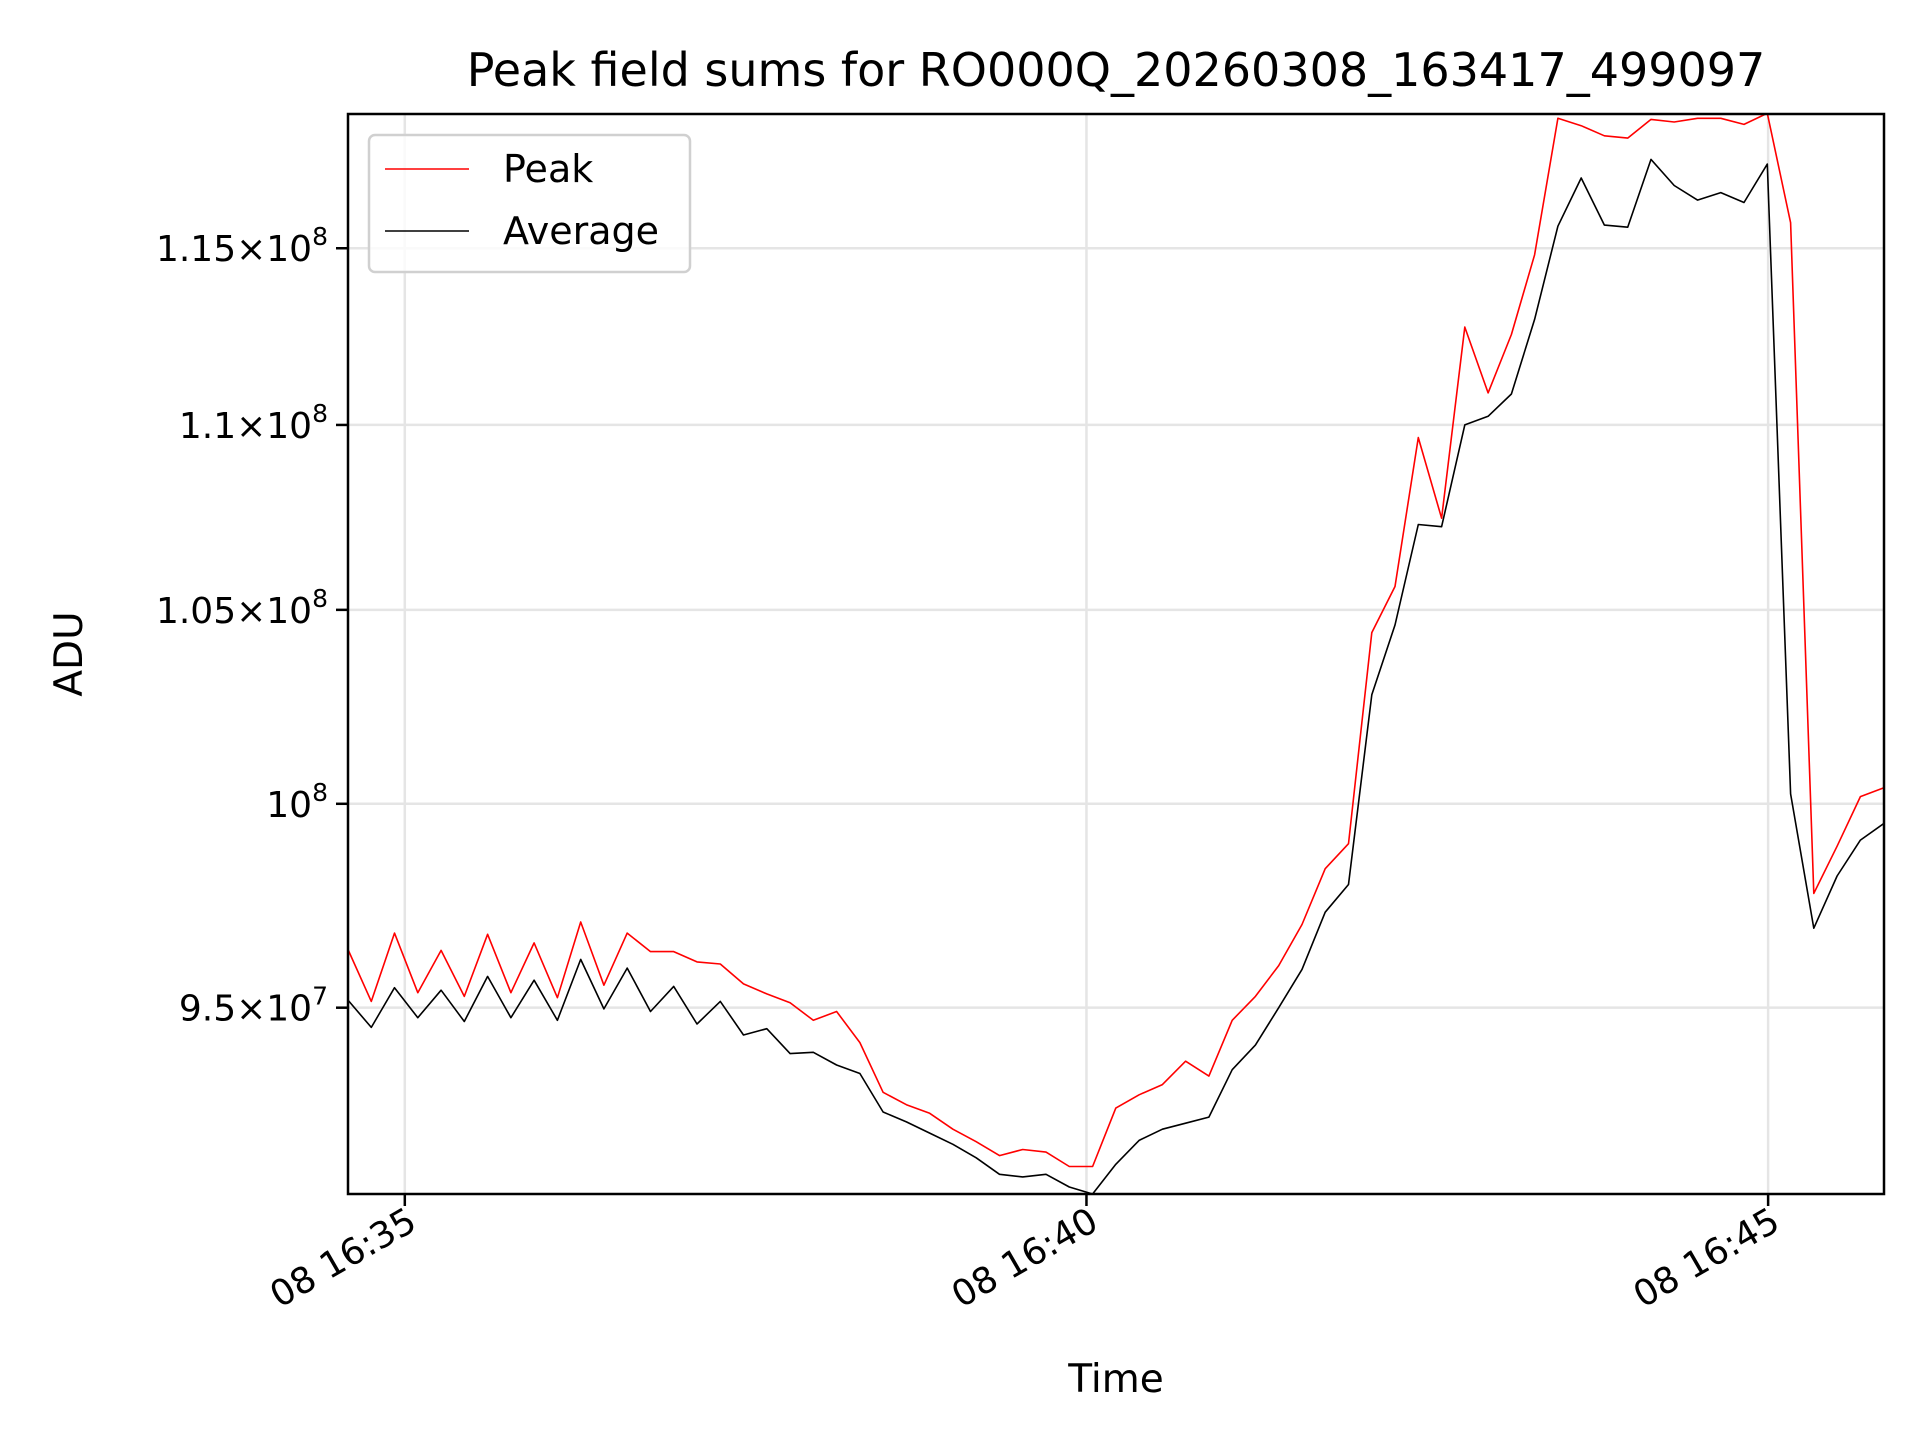 Image resolution: width=1920 pixels, height=1440 pixels. Describe the element at coordinates (548, 169) in the screenshot. I see `legend-label-peak: Peak` at that location.